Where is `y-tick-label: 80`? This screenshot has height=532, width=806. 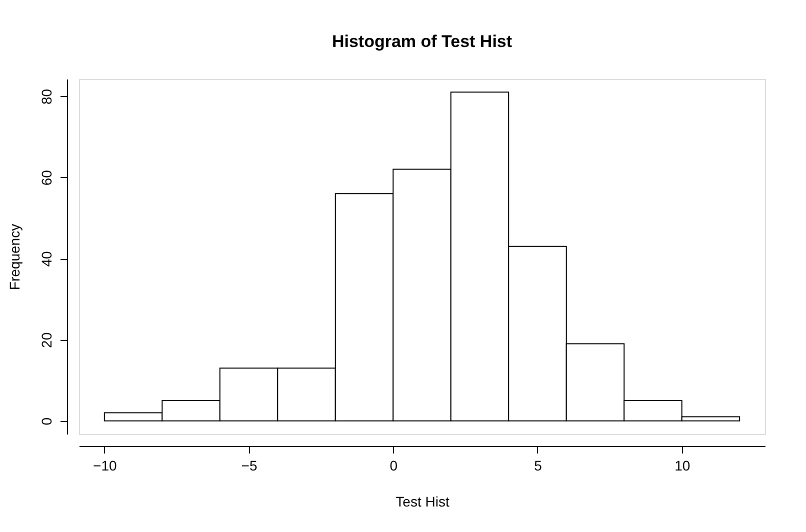 y-tick-label: 80 is located at coordinates (46, 96).